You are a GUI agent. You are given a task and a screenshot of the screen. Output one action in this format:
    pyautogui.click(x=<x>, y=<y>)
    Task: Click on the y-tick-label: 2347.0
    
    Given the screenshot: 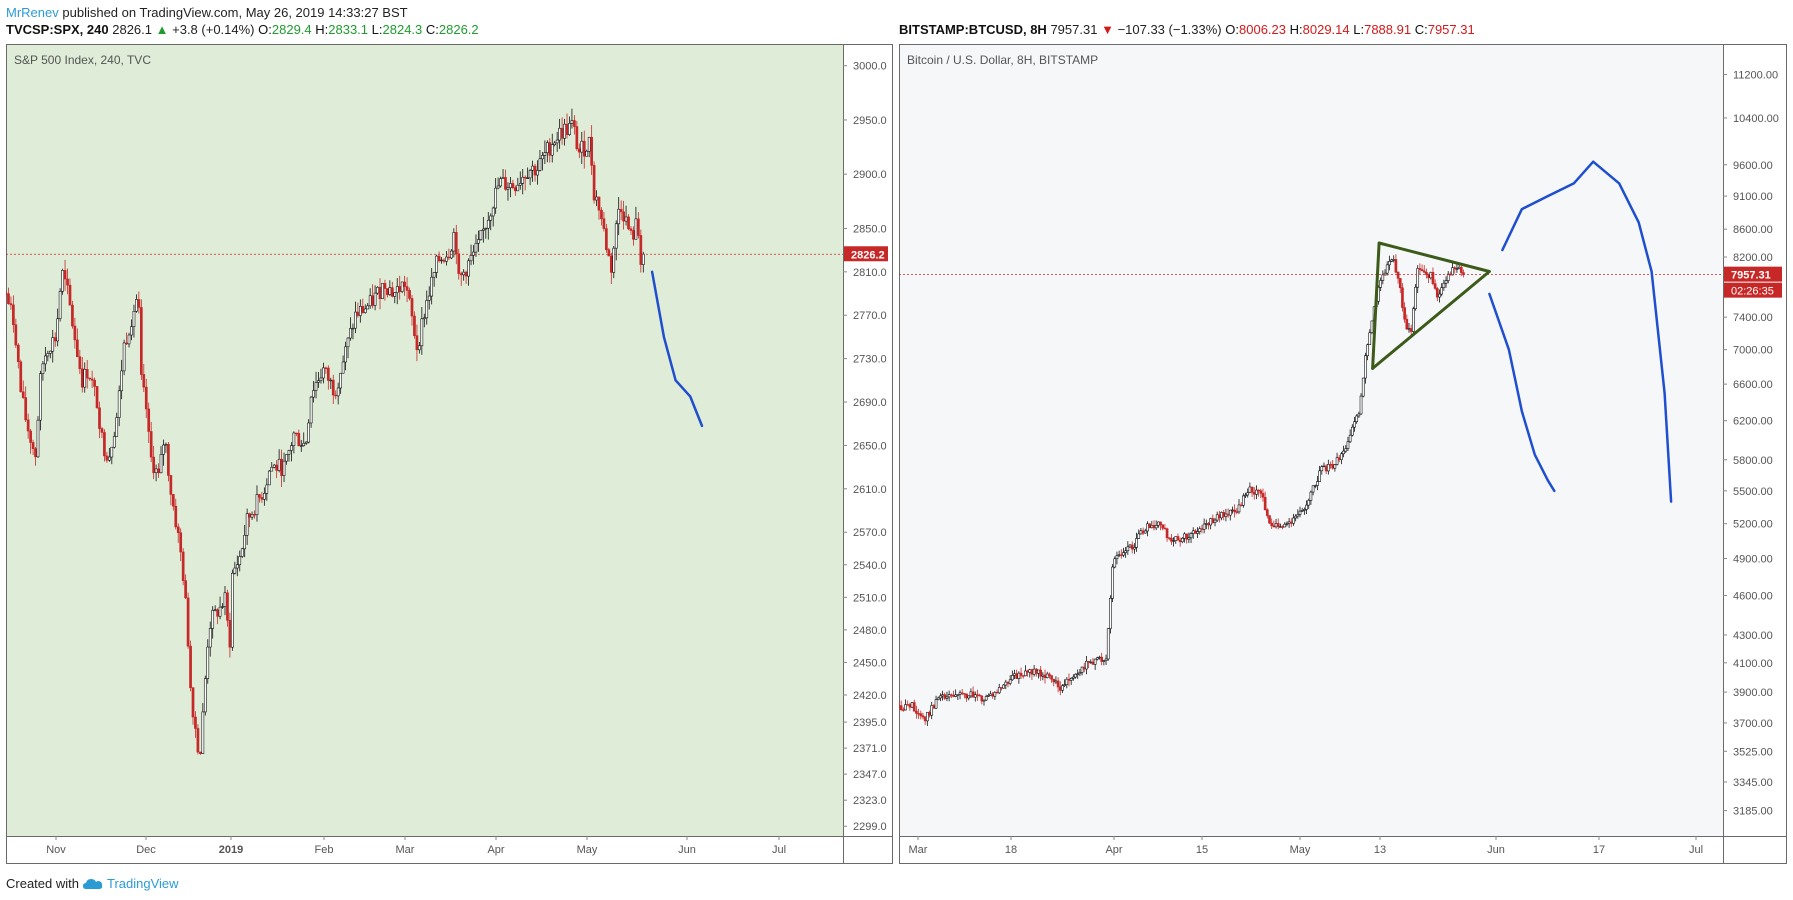 What is the action you would take?
    pyautogui.click(x=870, y=775)
    